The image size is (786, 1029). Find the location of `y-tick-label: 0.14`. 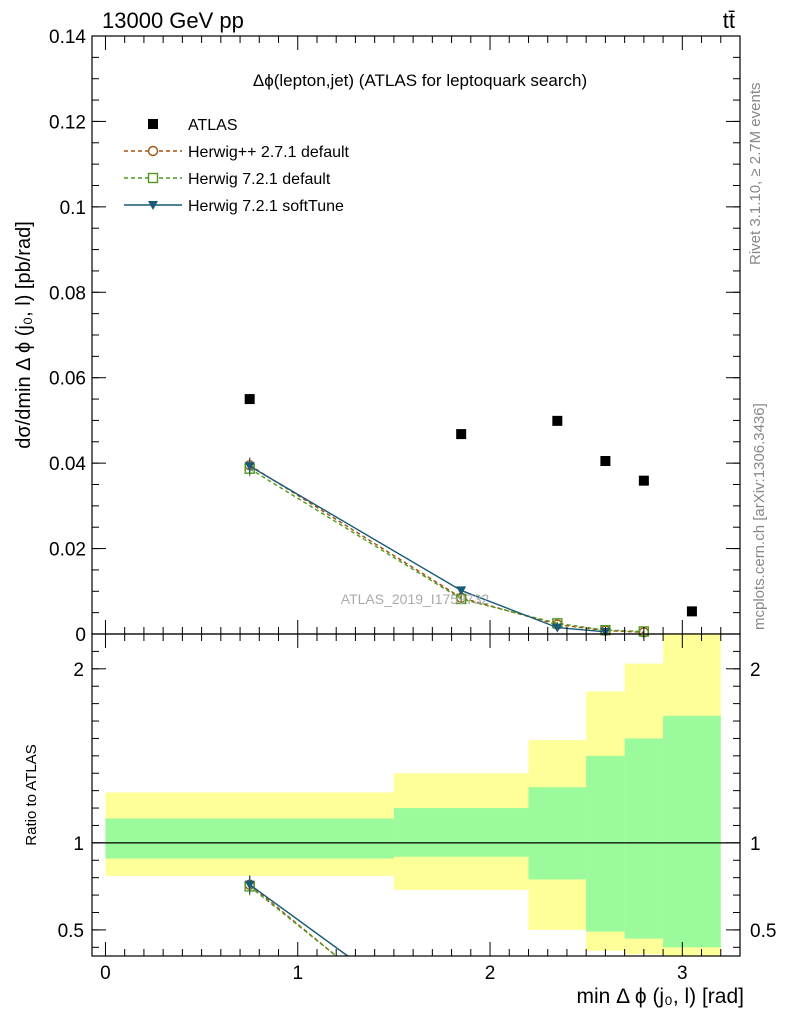

y-tick-label: 0.14 is located at coordinates (67, 37).